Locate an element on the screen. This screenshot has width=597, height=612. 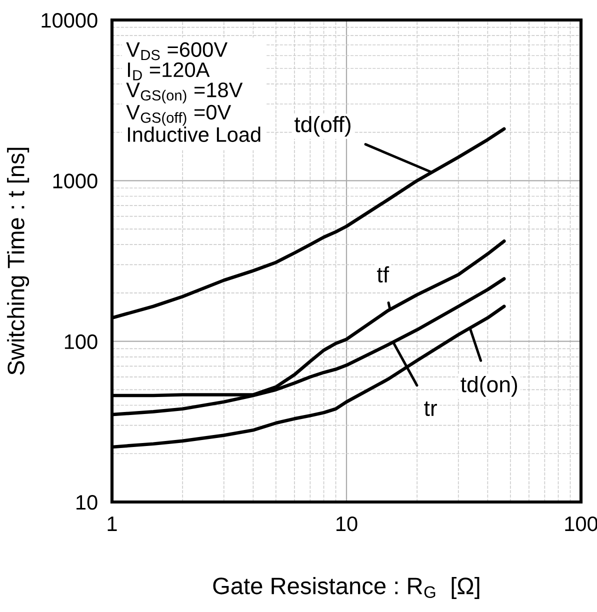
x-axis-title: Gate Resistance : R$_{G}$ [Ω] is located at coordinates (346, 587).